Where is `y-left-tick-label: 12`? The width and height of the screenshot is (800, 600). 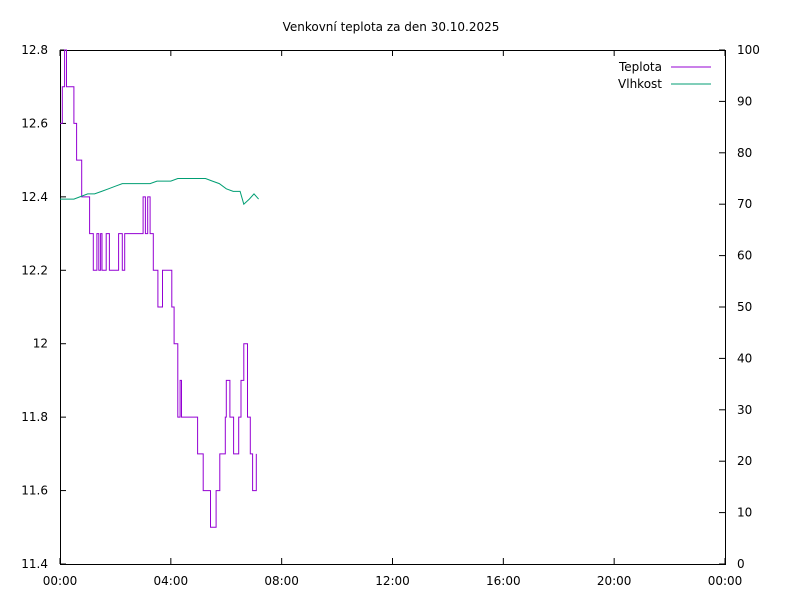
y-left-tick-label: 12 is located at coordinates (40, 344).